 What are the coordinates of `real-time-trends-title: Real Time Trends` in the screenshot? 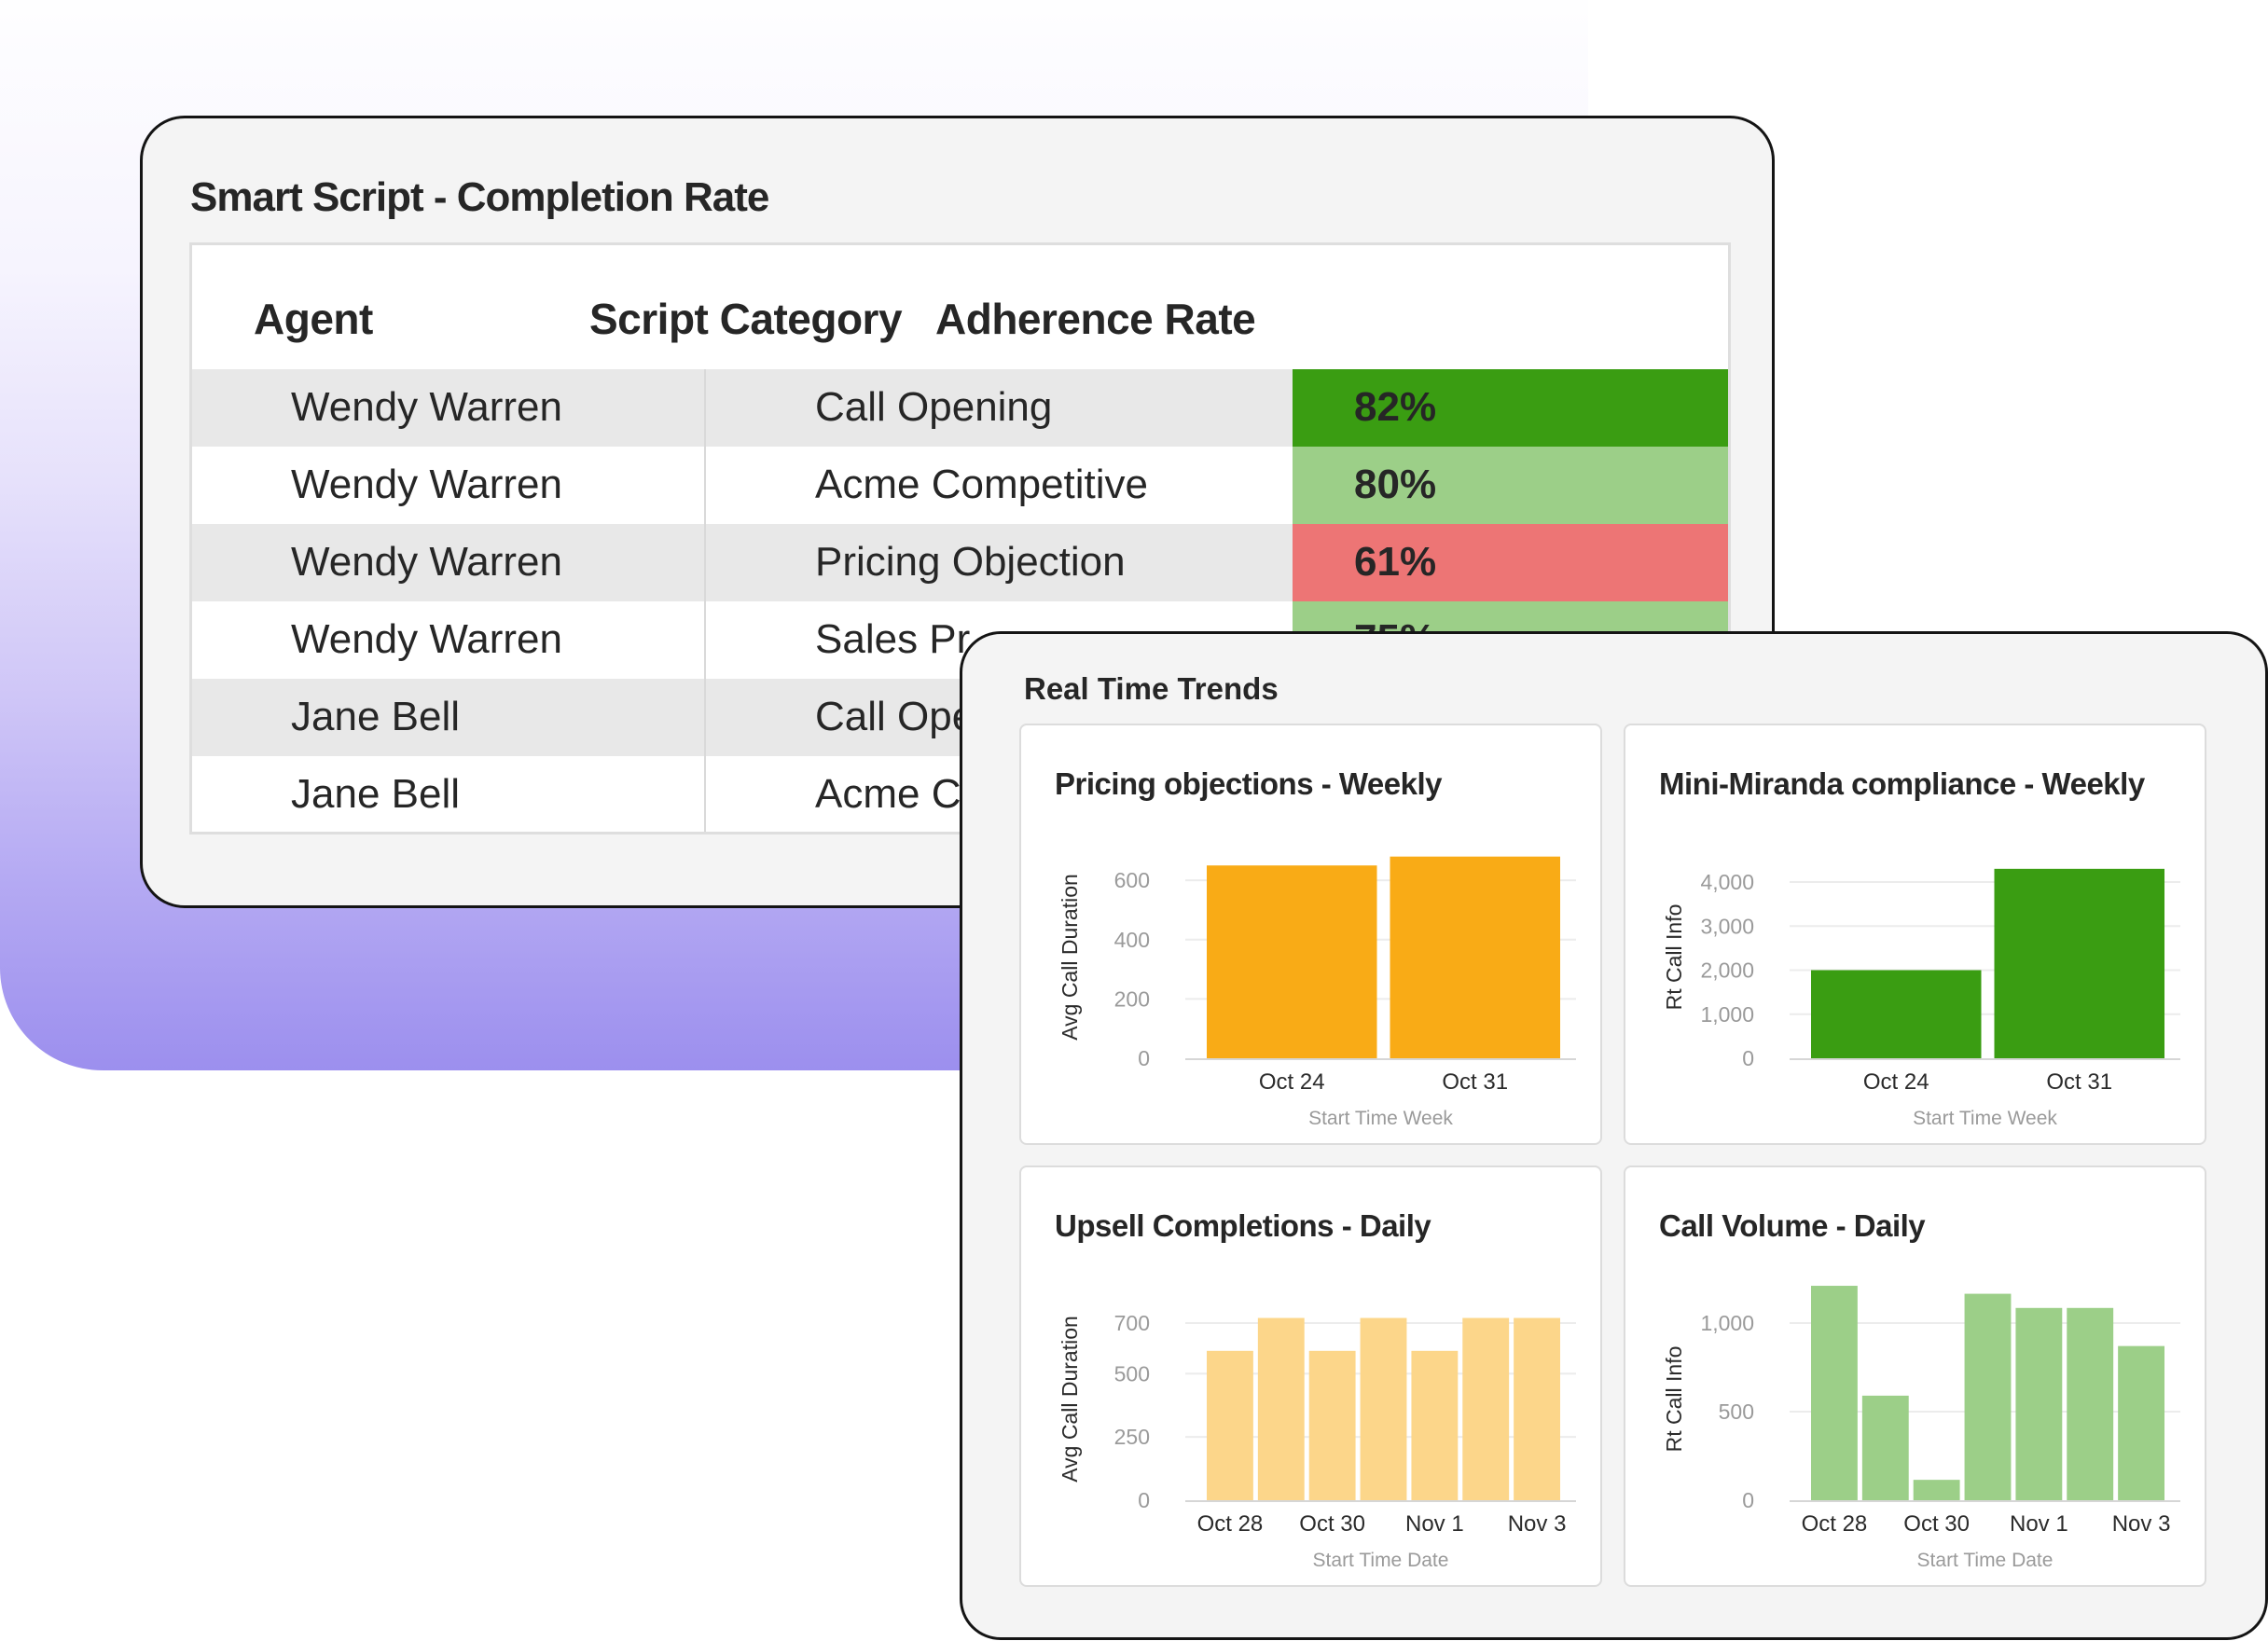 It's located at (1151, 688).